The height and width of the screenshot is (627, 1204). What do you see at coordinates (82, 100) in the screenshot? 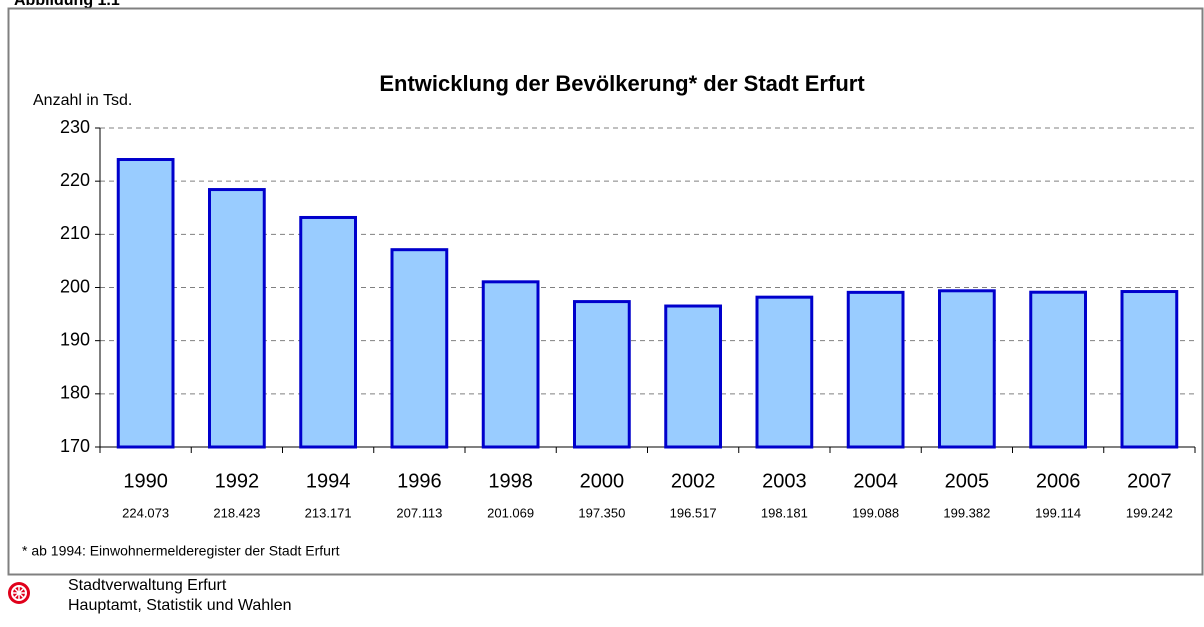
I see `y-axis-label: Anzahl in Tsd.` at bounding box center [82, 100].